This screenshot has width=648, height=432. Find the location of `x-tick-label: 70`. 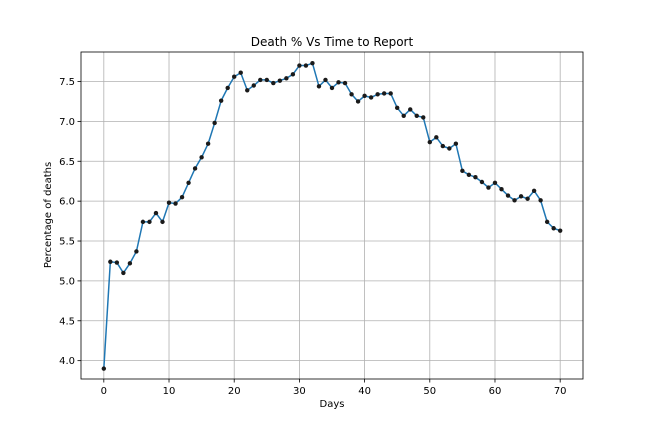

x-tick-label: 70 is located at coordinates (560, 391).